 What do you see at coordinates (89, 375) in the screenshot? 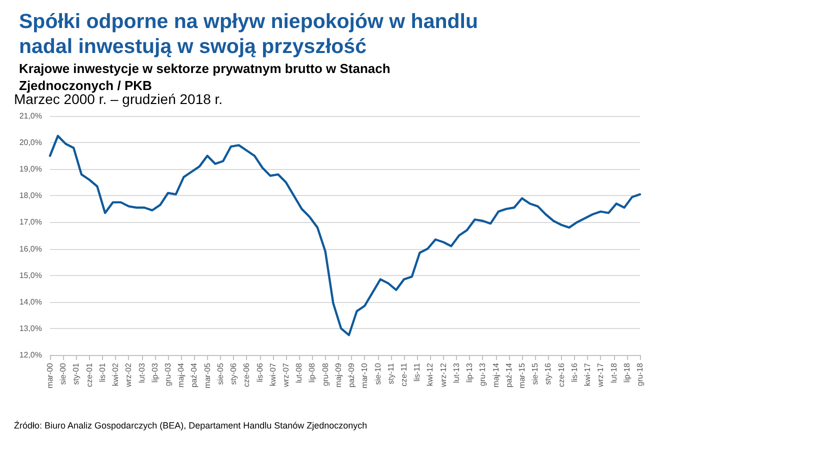
I see `x-tick-label: cze-01` at bounding box center [89, 375].